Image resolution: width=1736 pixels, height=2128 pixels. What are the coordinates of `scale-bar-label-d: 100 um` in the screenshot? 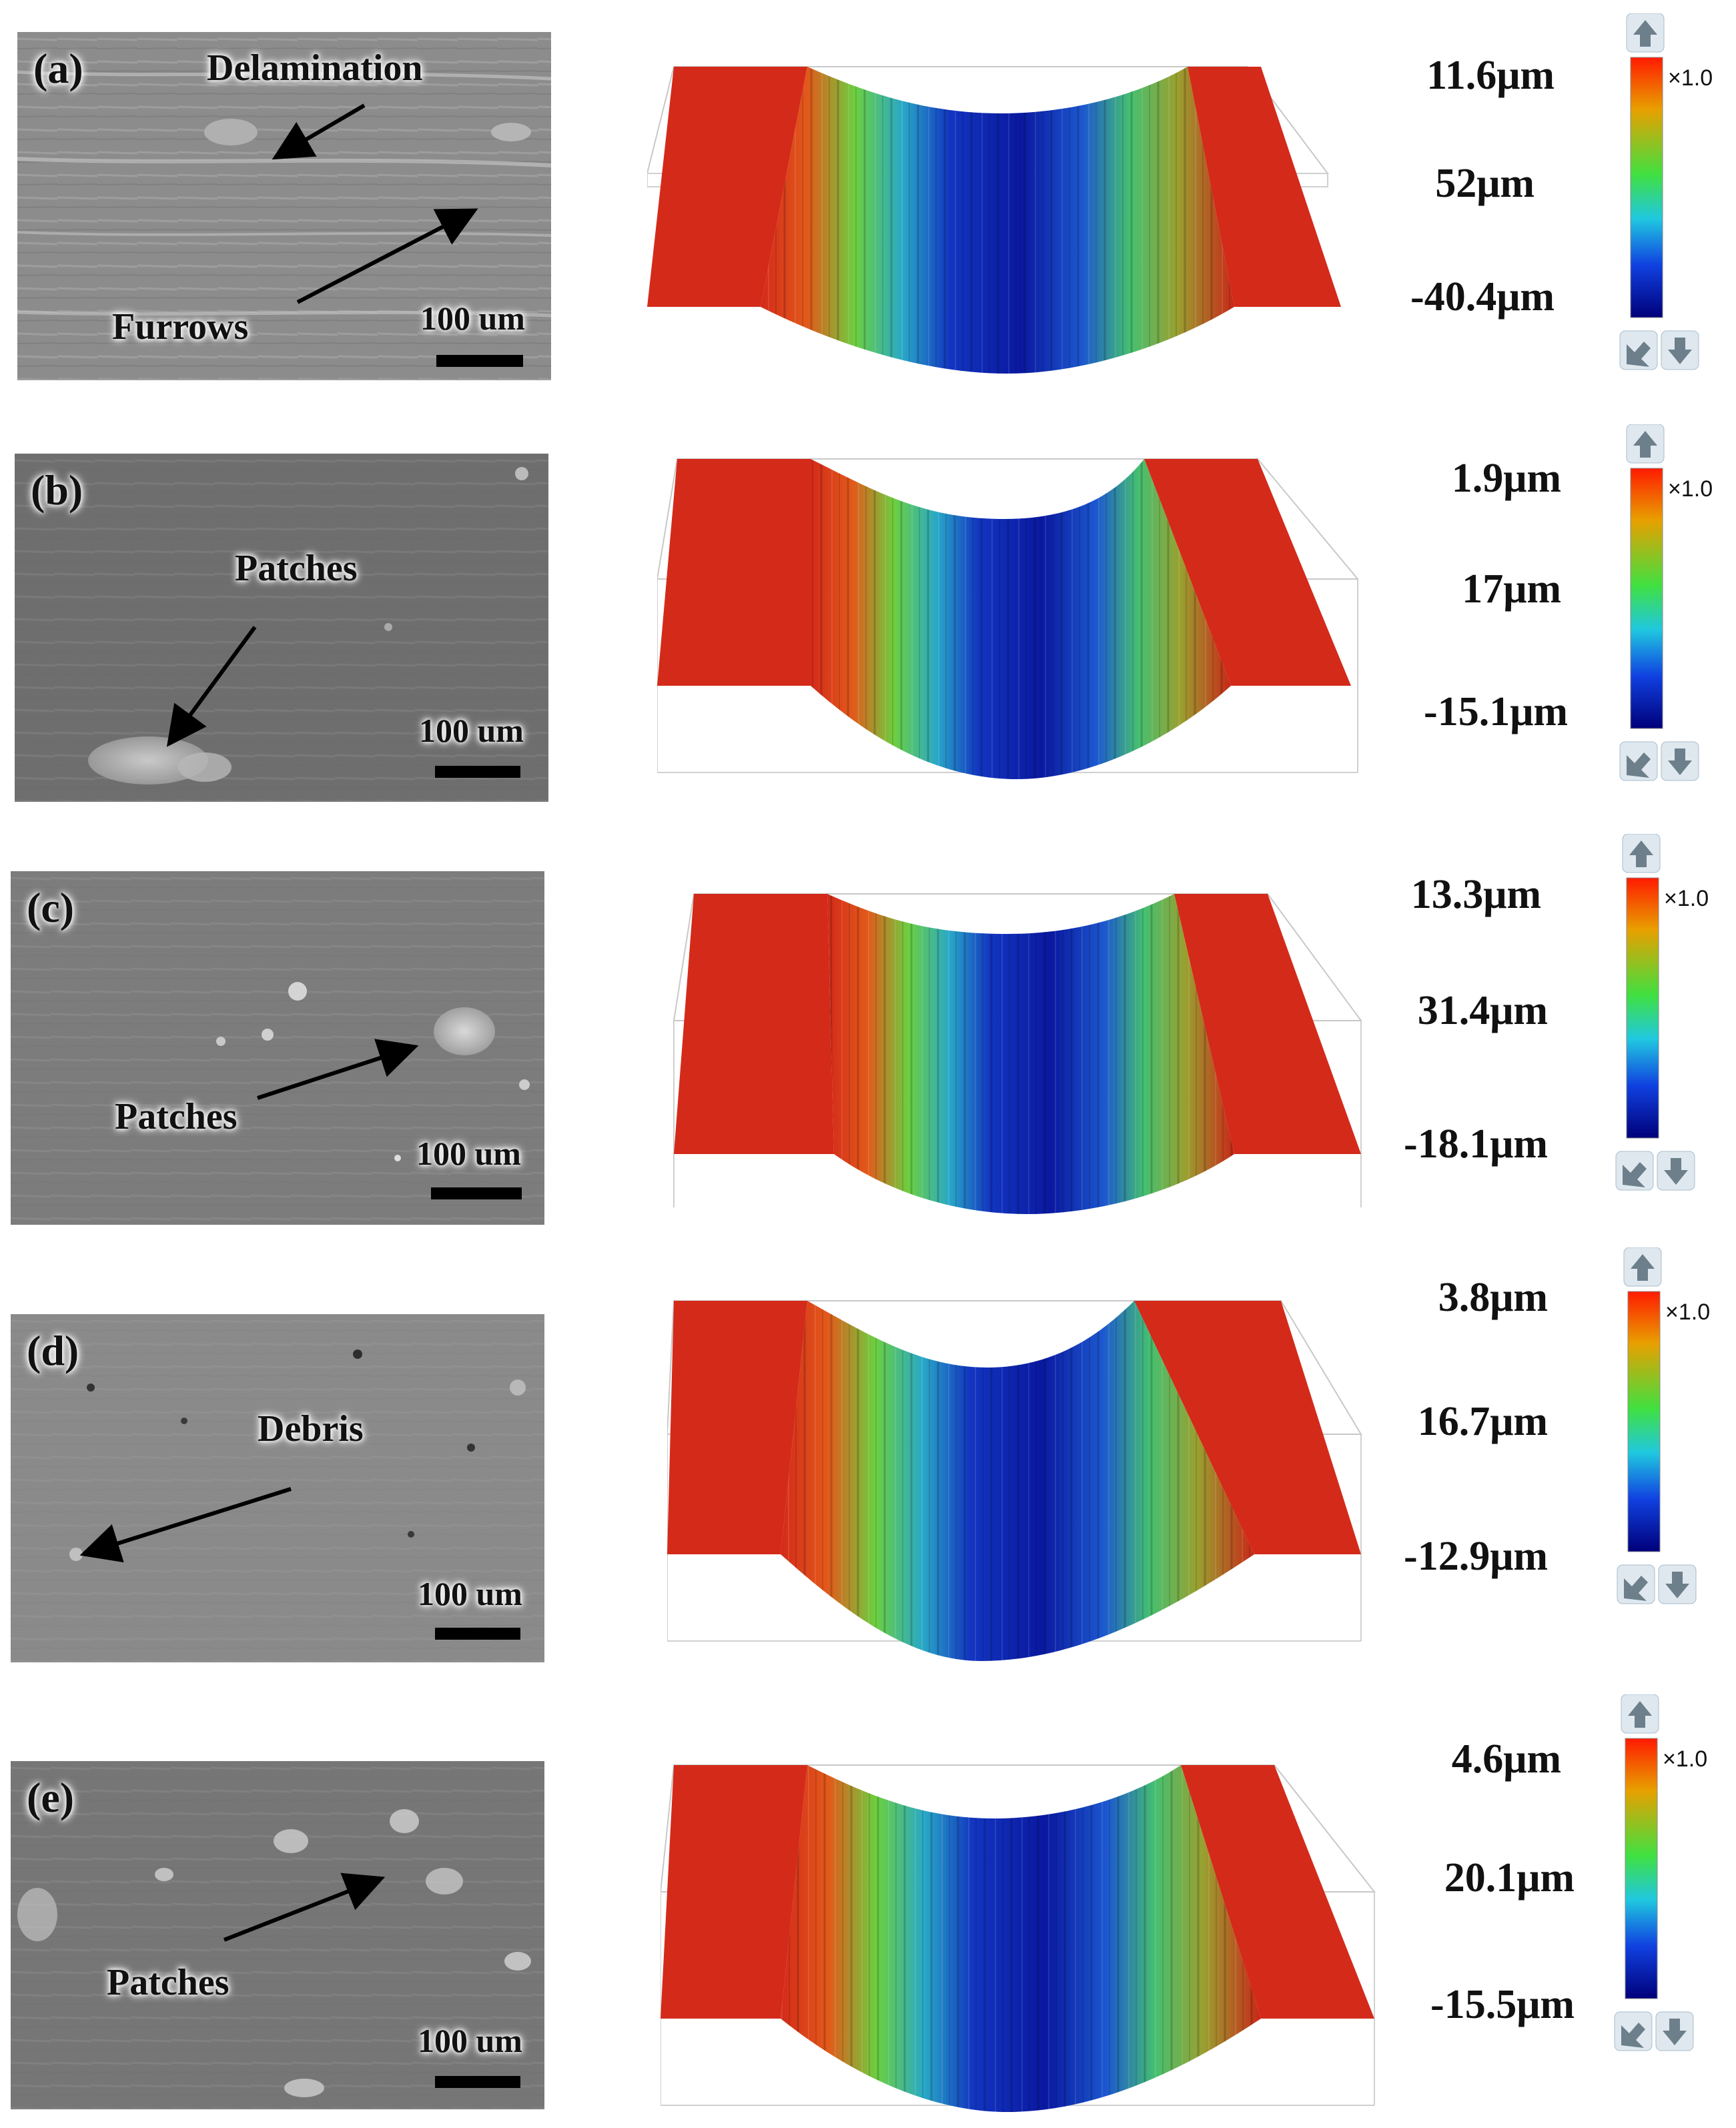 It's located at (470, 1593).